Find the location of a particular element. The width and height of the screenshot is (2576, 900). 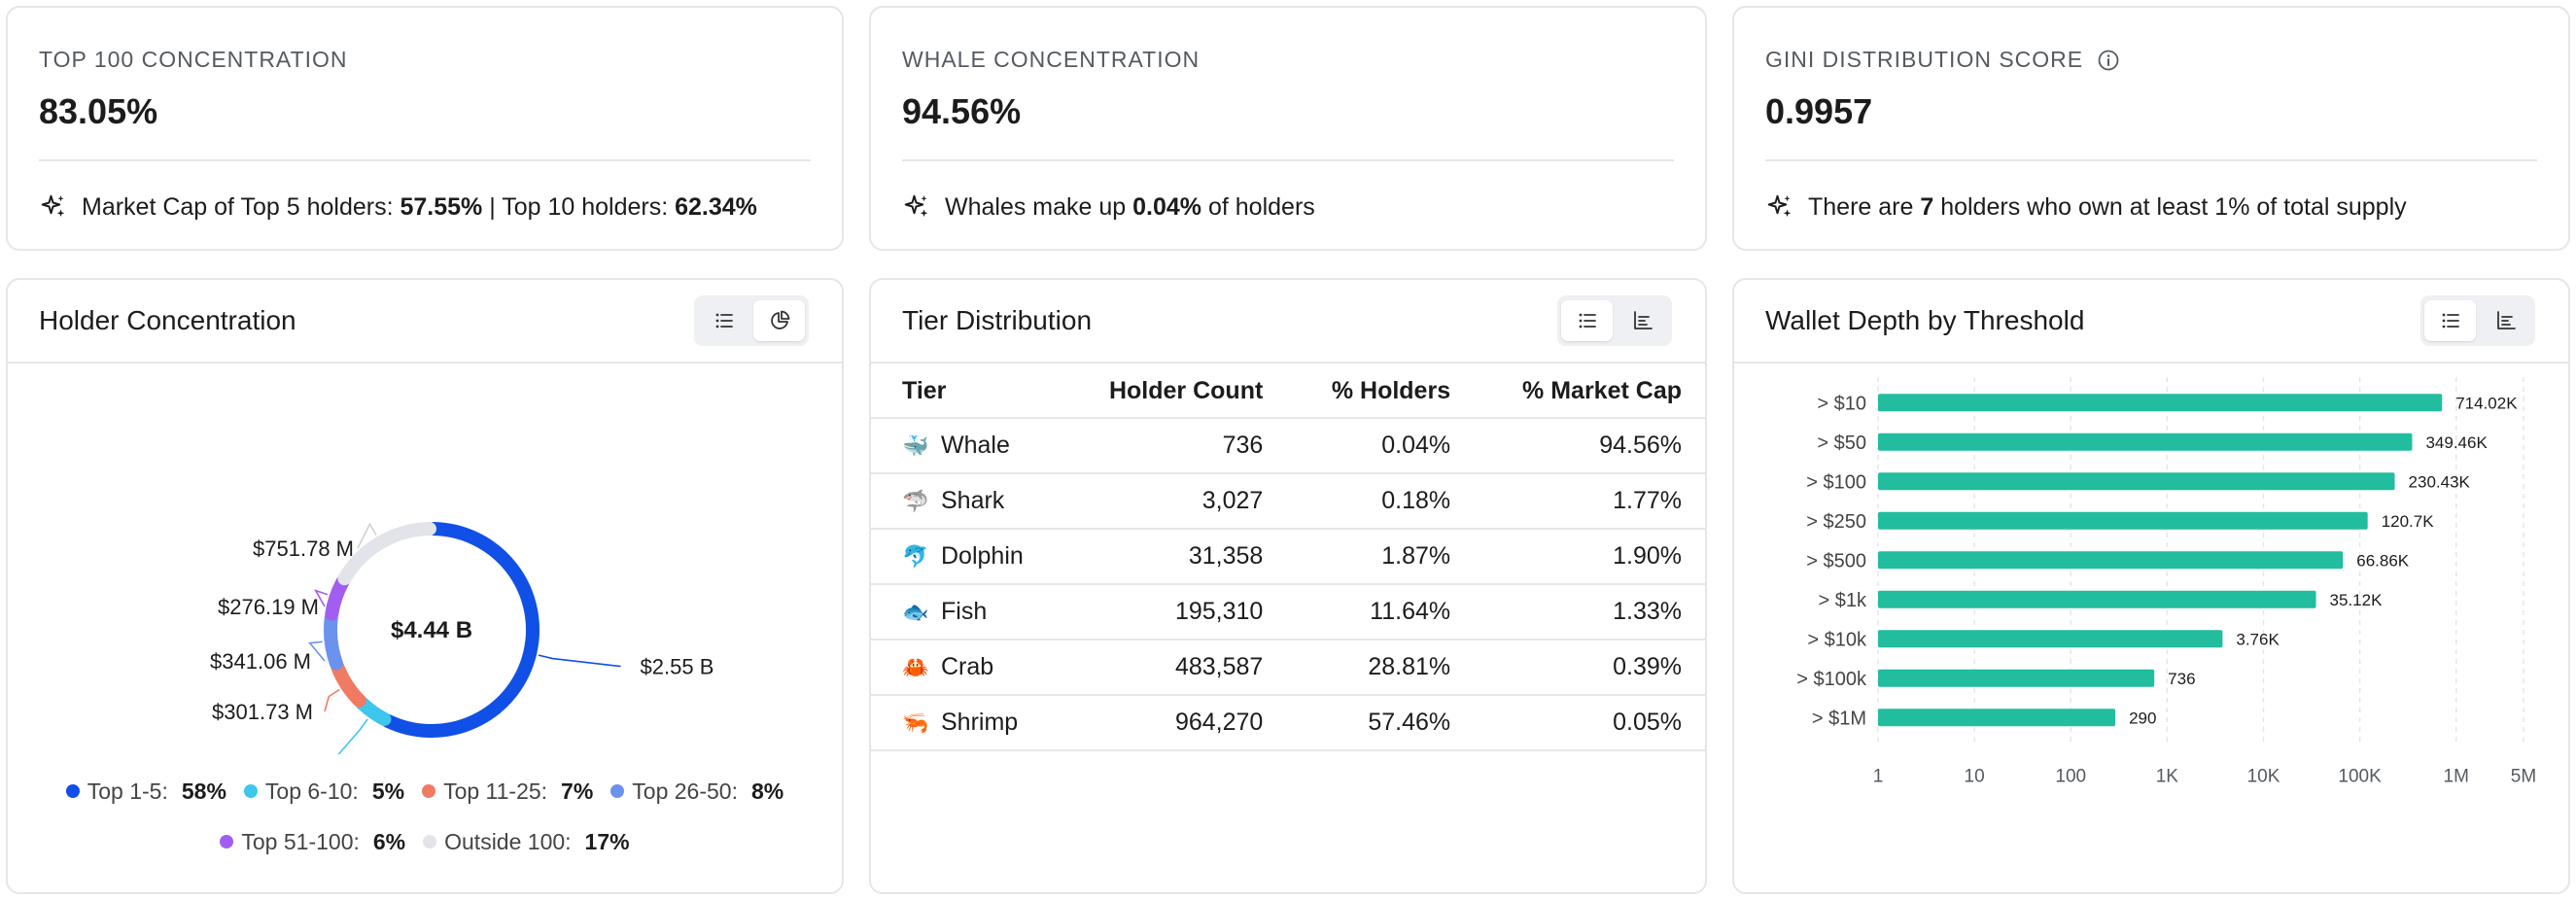

x-tick-label: 10K is located at coordinates (2263, 777).